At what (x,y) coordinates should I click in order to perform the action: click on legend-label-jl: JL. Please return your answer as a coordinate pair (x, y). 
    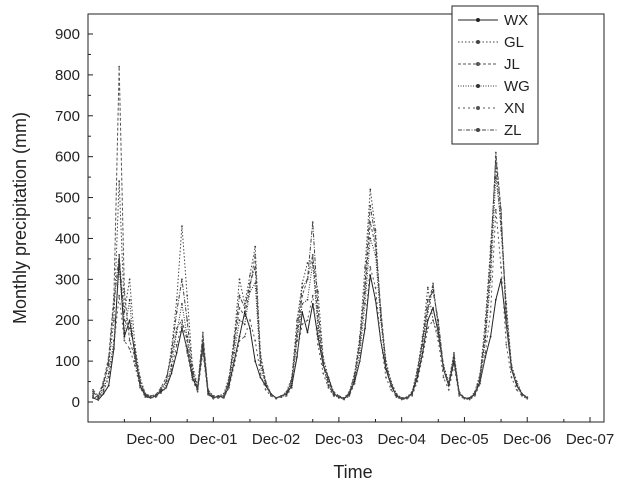
    Looking at the image, I should click on (512, 64).